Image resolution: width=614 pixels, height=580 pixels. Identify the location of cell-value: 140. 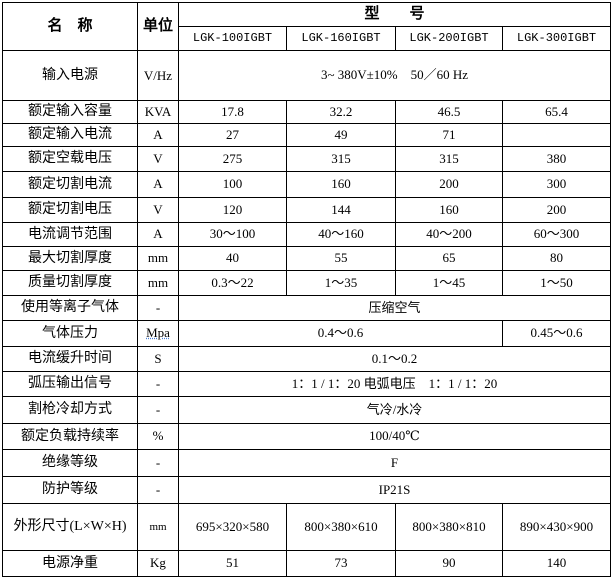
(556, 563).